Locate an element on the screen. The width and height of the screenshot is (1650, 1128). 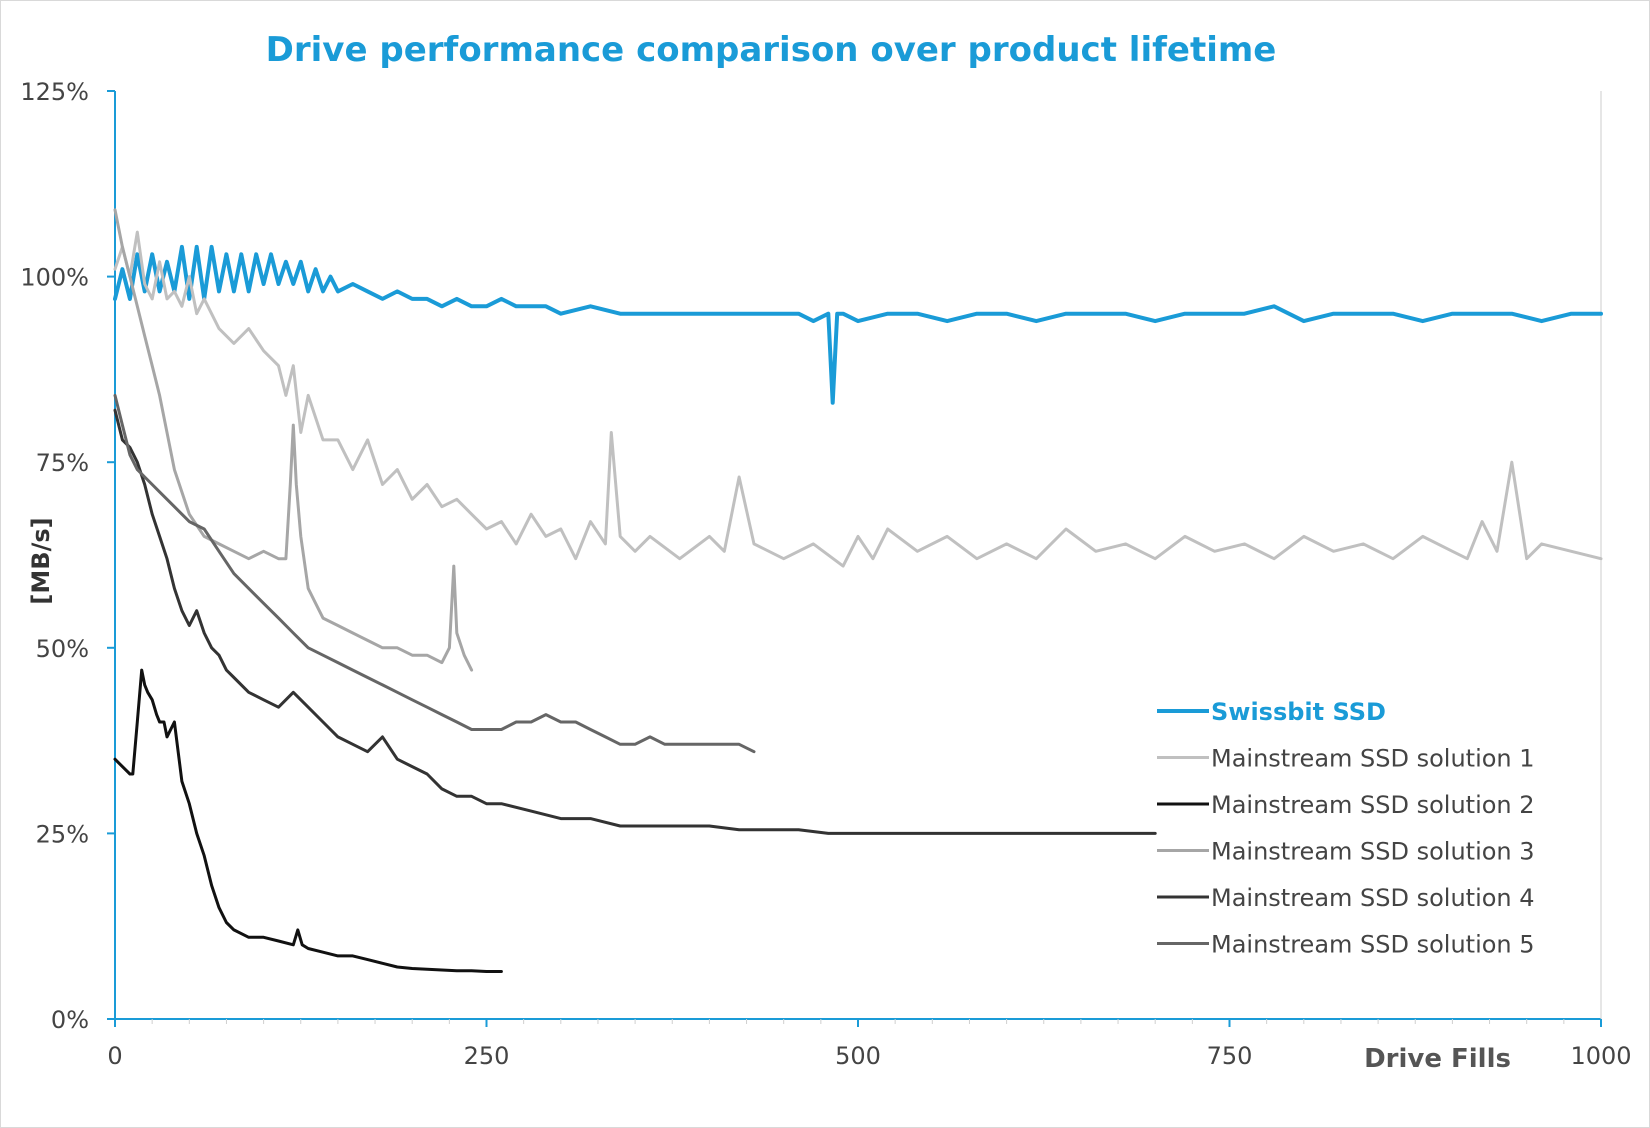
x-tick-label: 1000 is located at coordinates (1600, 1056).